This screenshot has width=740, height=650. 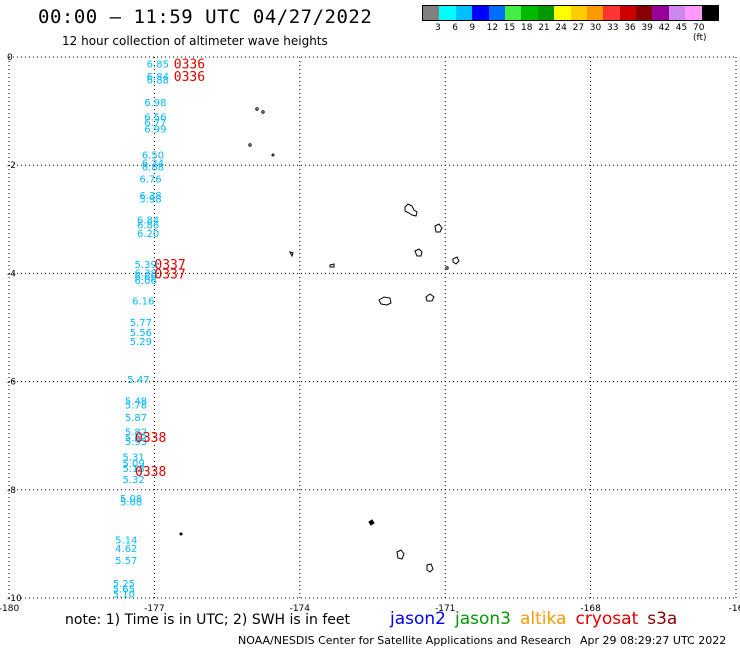 What do you see at coordinates (148, 234) in the screenshot?
I see `swh-label: 6.20` at bounding box center [148, 234].